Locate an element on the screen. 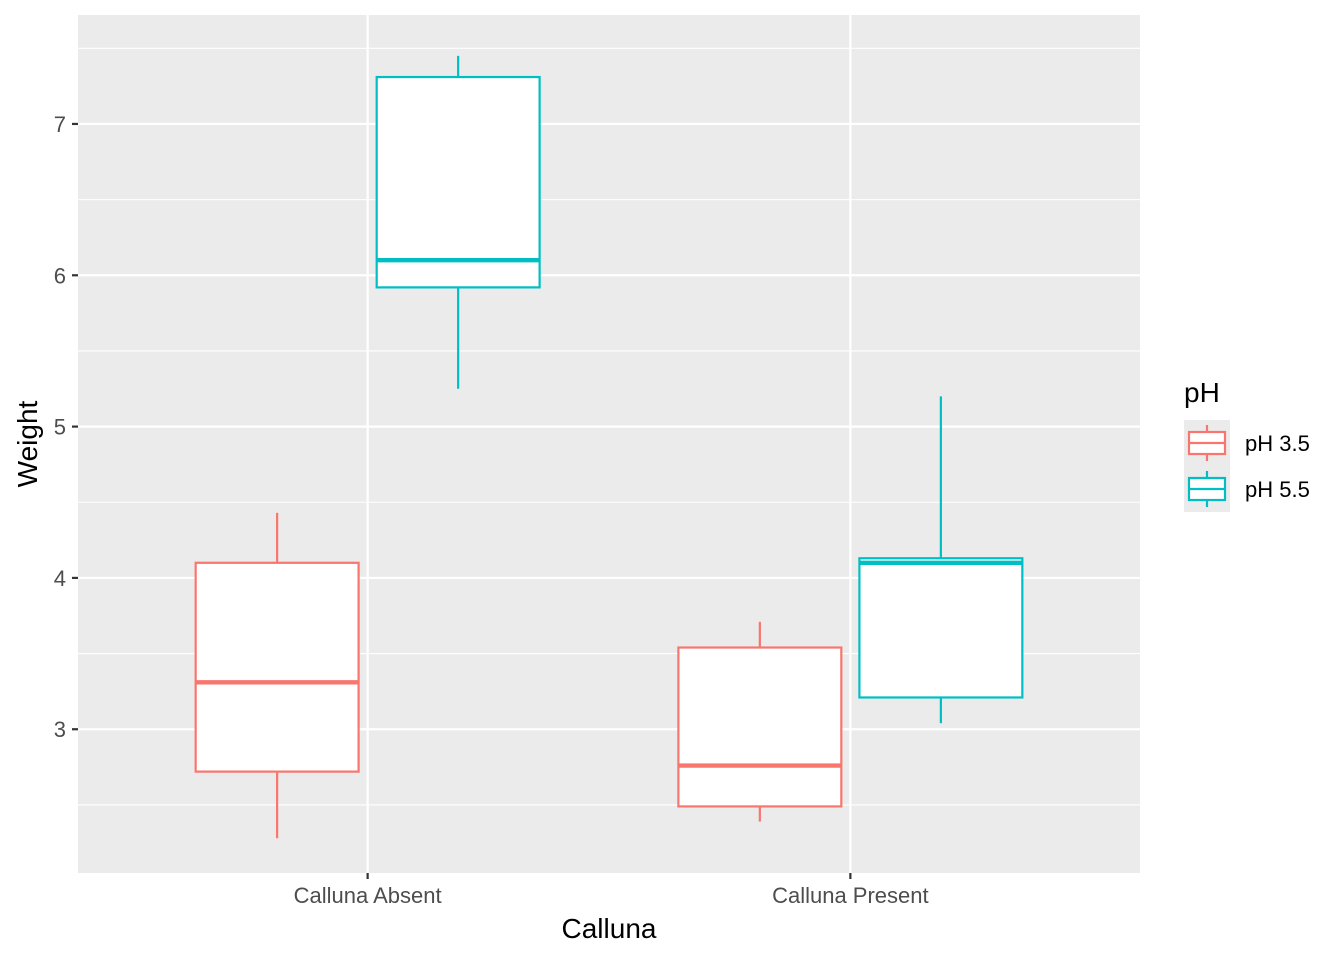 The image size is (1344, 960). y-tick-label: 5 is located at coordinates (60, 427).